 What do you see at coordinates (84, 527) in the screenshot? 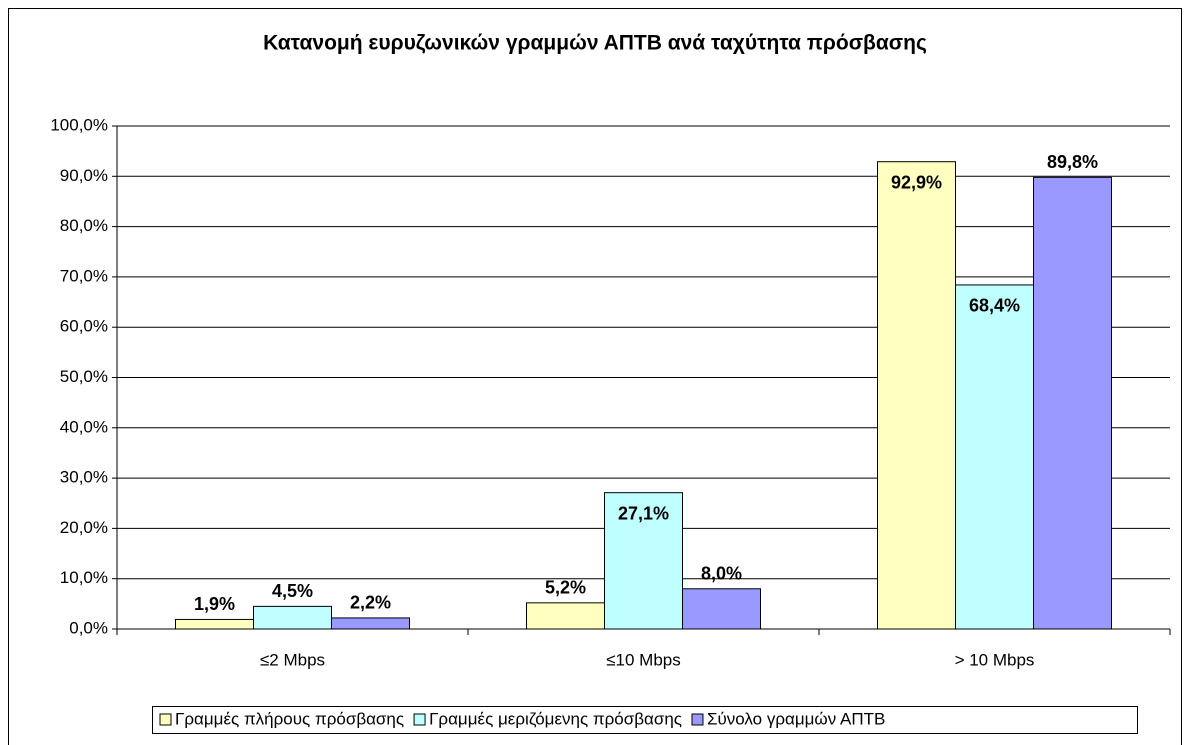
I see `y-tick-label: 20,0%` at bounding box center [84, 527].